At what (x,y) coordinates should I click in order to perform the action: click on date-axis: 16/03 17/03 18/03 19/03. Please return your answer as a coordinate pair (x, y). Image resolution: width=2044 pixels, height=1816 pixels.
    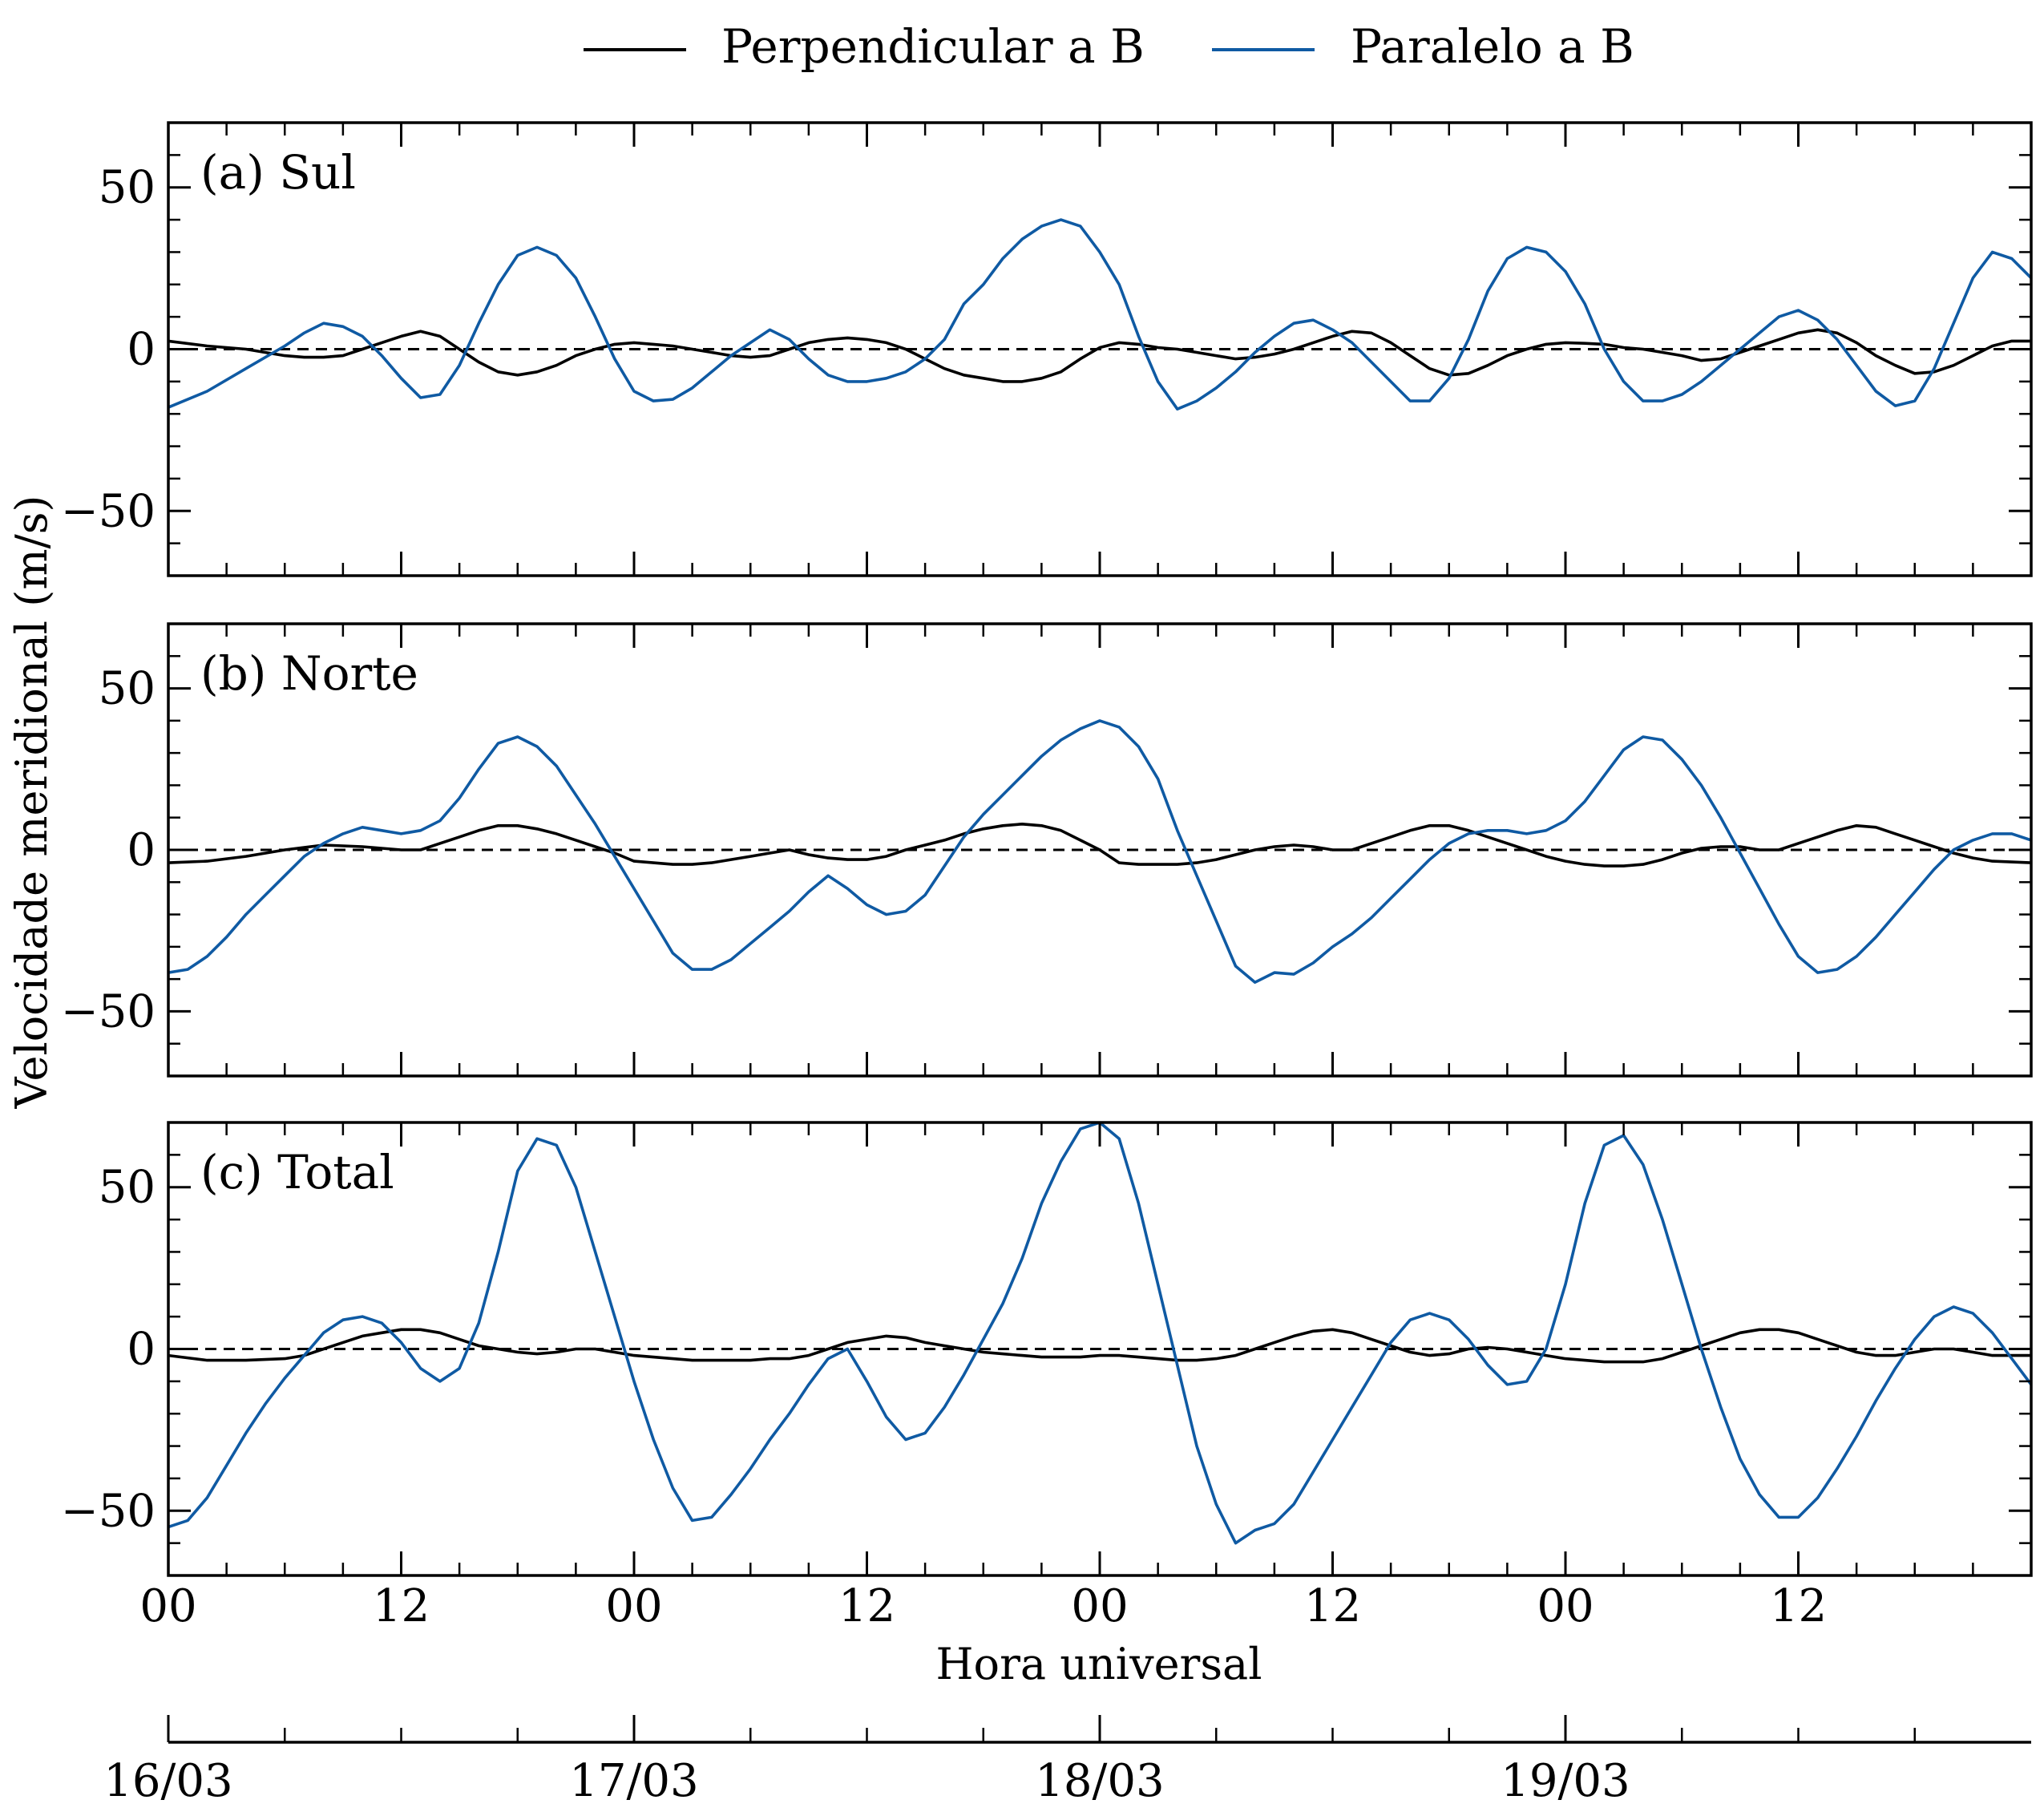
    Looking at the image, I should click on (1067, 1761).